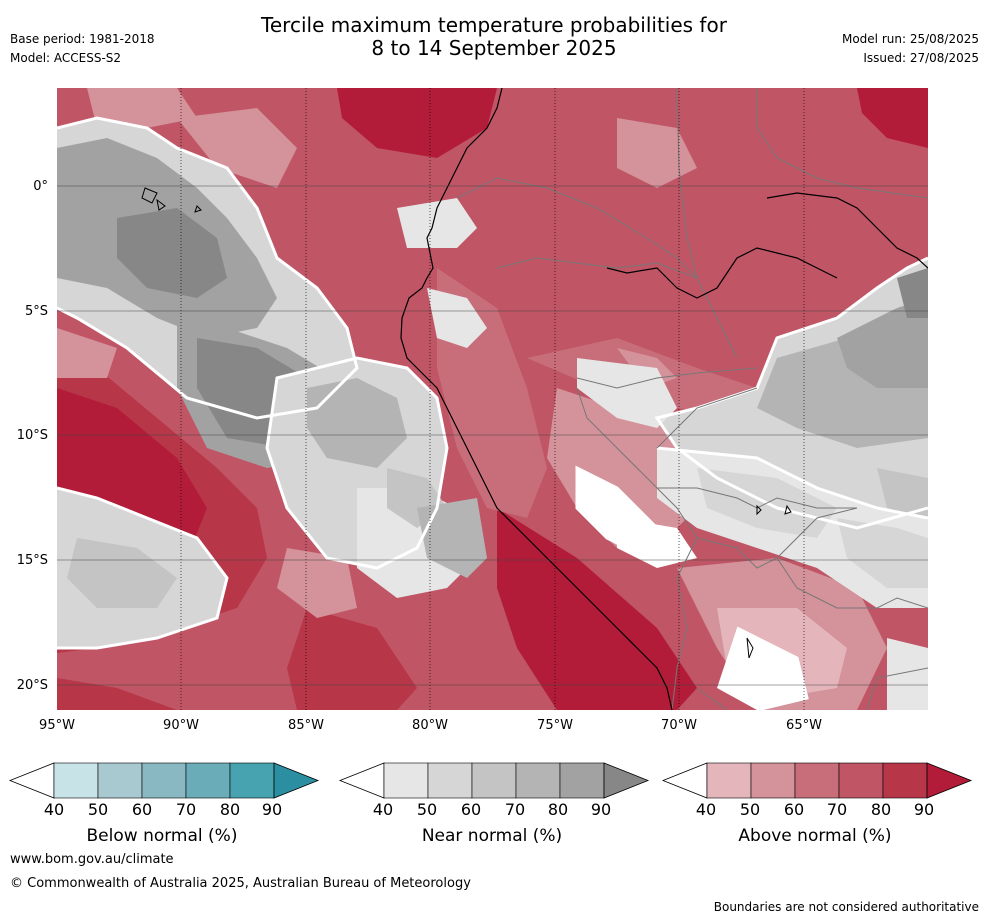  I want to click on lon-label-95w: 95°W, so click(57, 725).